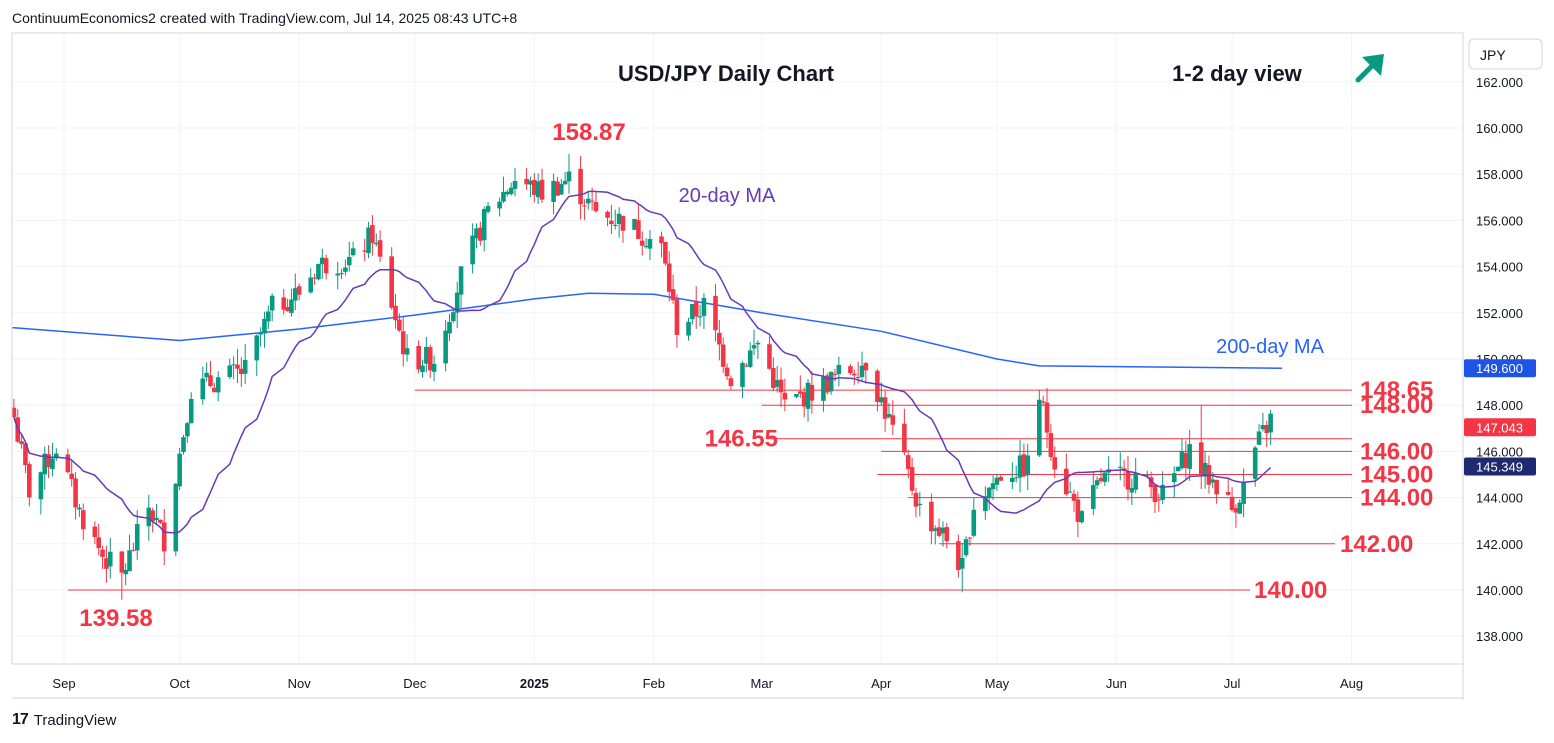 The image size is (1554, 743). I want to click on xtick-label: Apr, so click(881, 683).